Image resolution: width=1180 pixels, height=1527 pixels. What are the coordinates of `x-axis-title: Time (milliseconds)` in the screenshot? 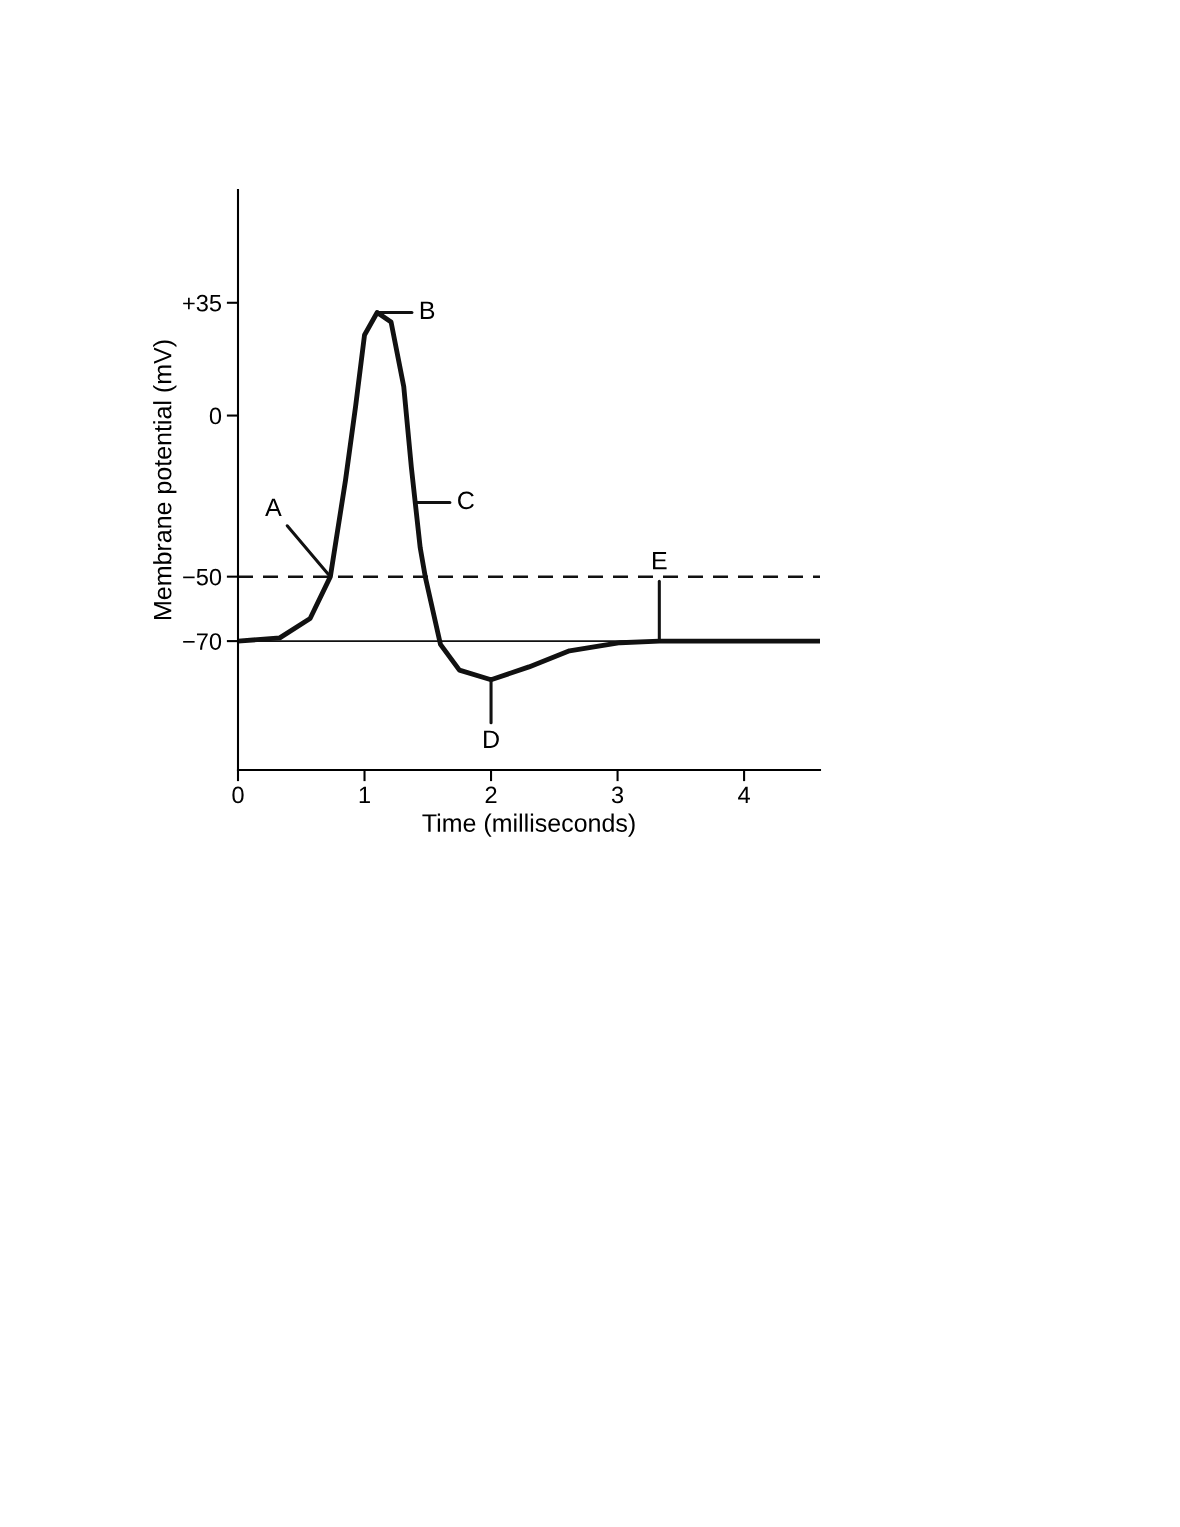 It's located at (528, 825).